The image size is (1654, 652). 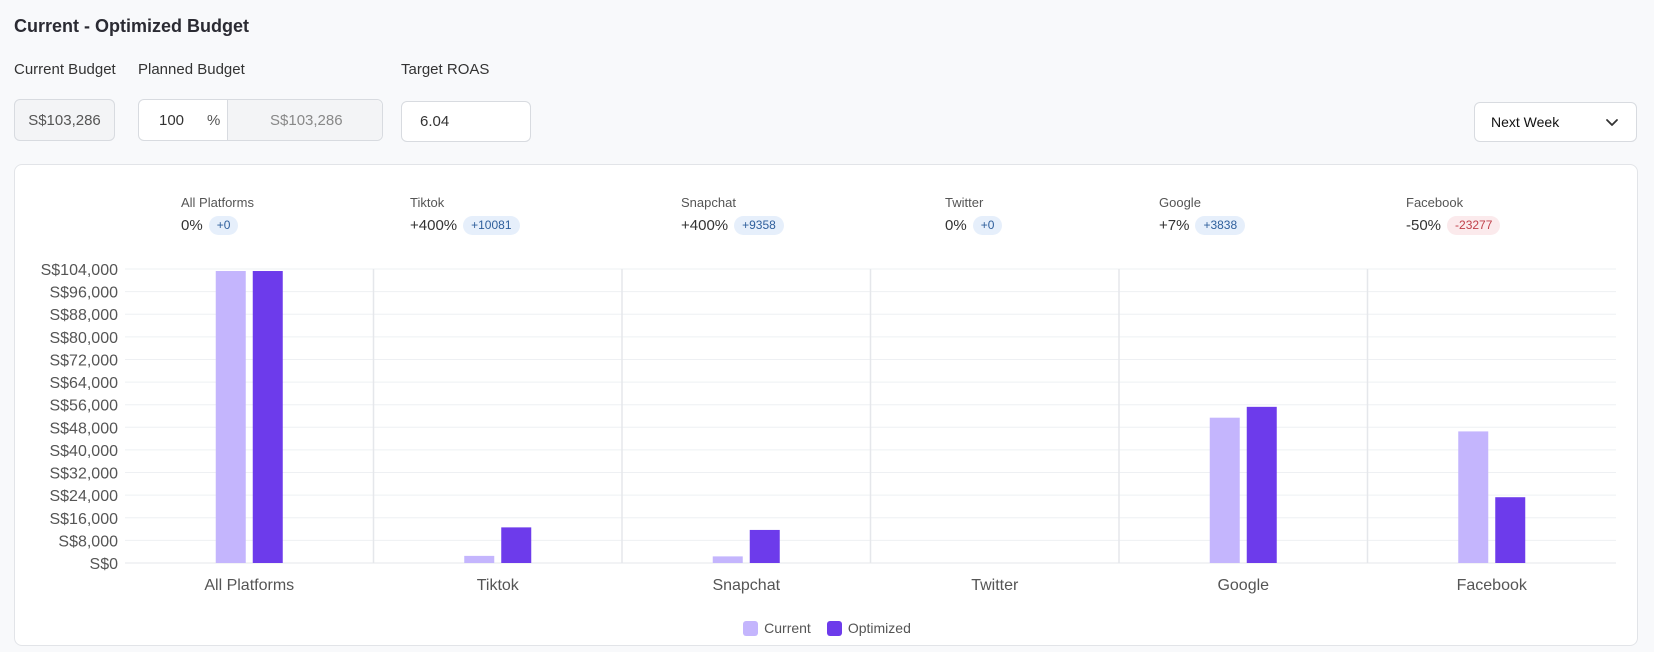 I want to click on platform-summary-row: -50% -23277, so click(x=1453, y=225).